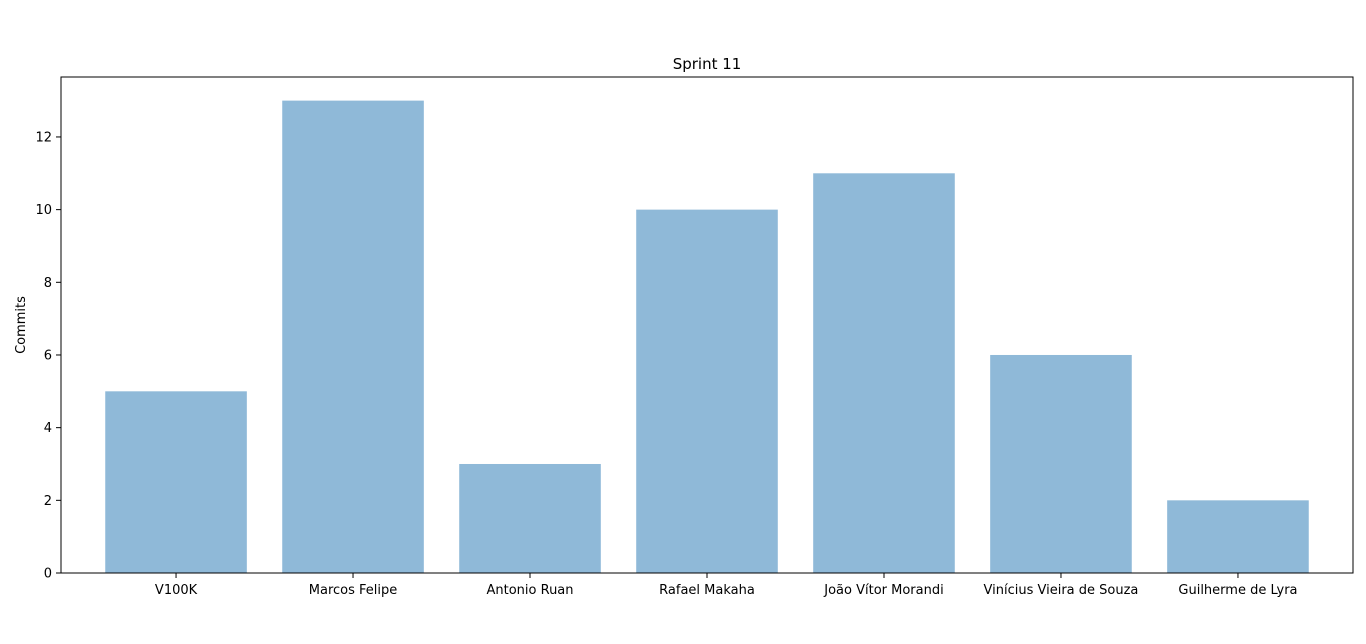 The image size is (1366, 644). I want to click on y-tick-label: 8, so click(48, 283).